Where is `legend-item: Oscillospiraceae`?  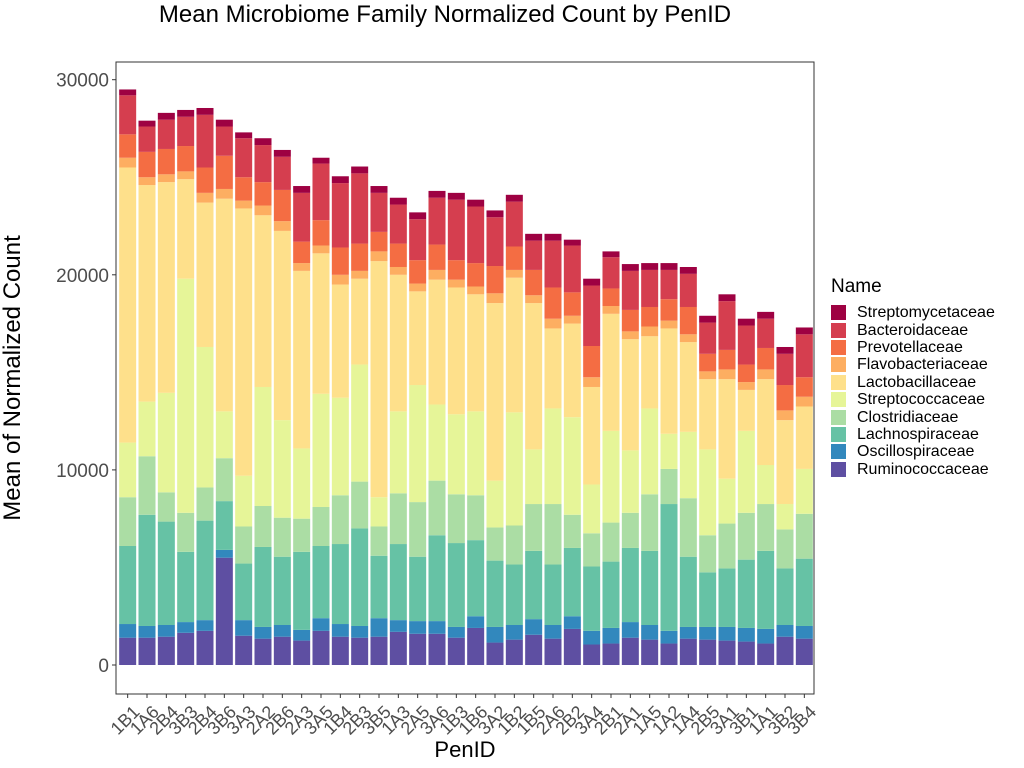 legend-item: Oscillospiraceae is located at coordinates (913, 451).